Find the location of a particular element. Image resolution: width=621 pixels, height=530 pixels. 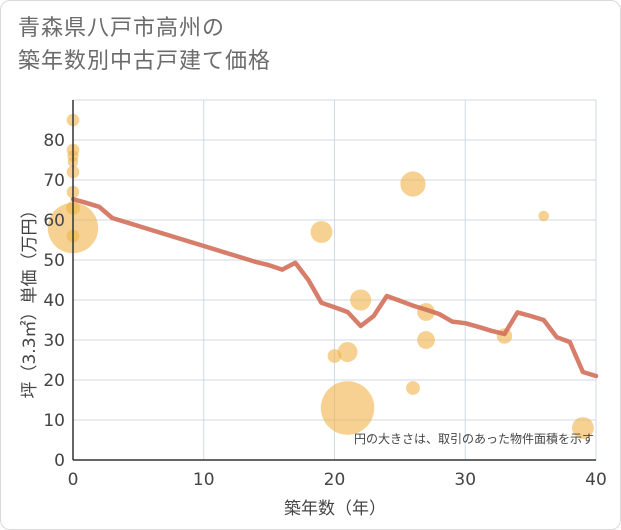

chart-title: 青森県八戸市高州の 築年数別中古戸建て価格 is located at coordinates (144, 45).